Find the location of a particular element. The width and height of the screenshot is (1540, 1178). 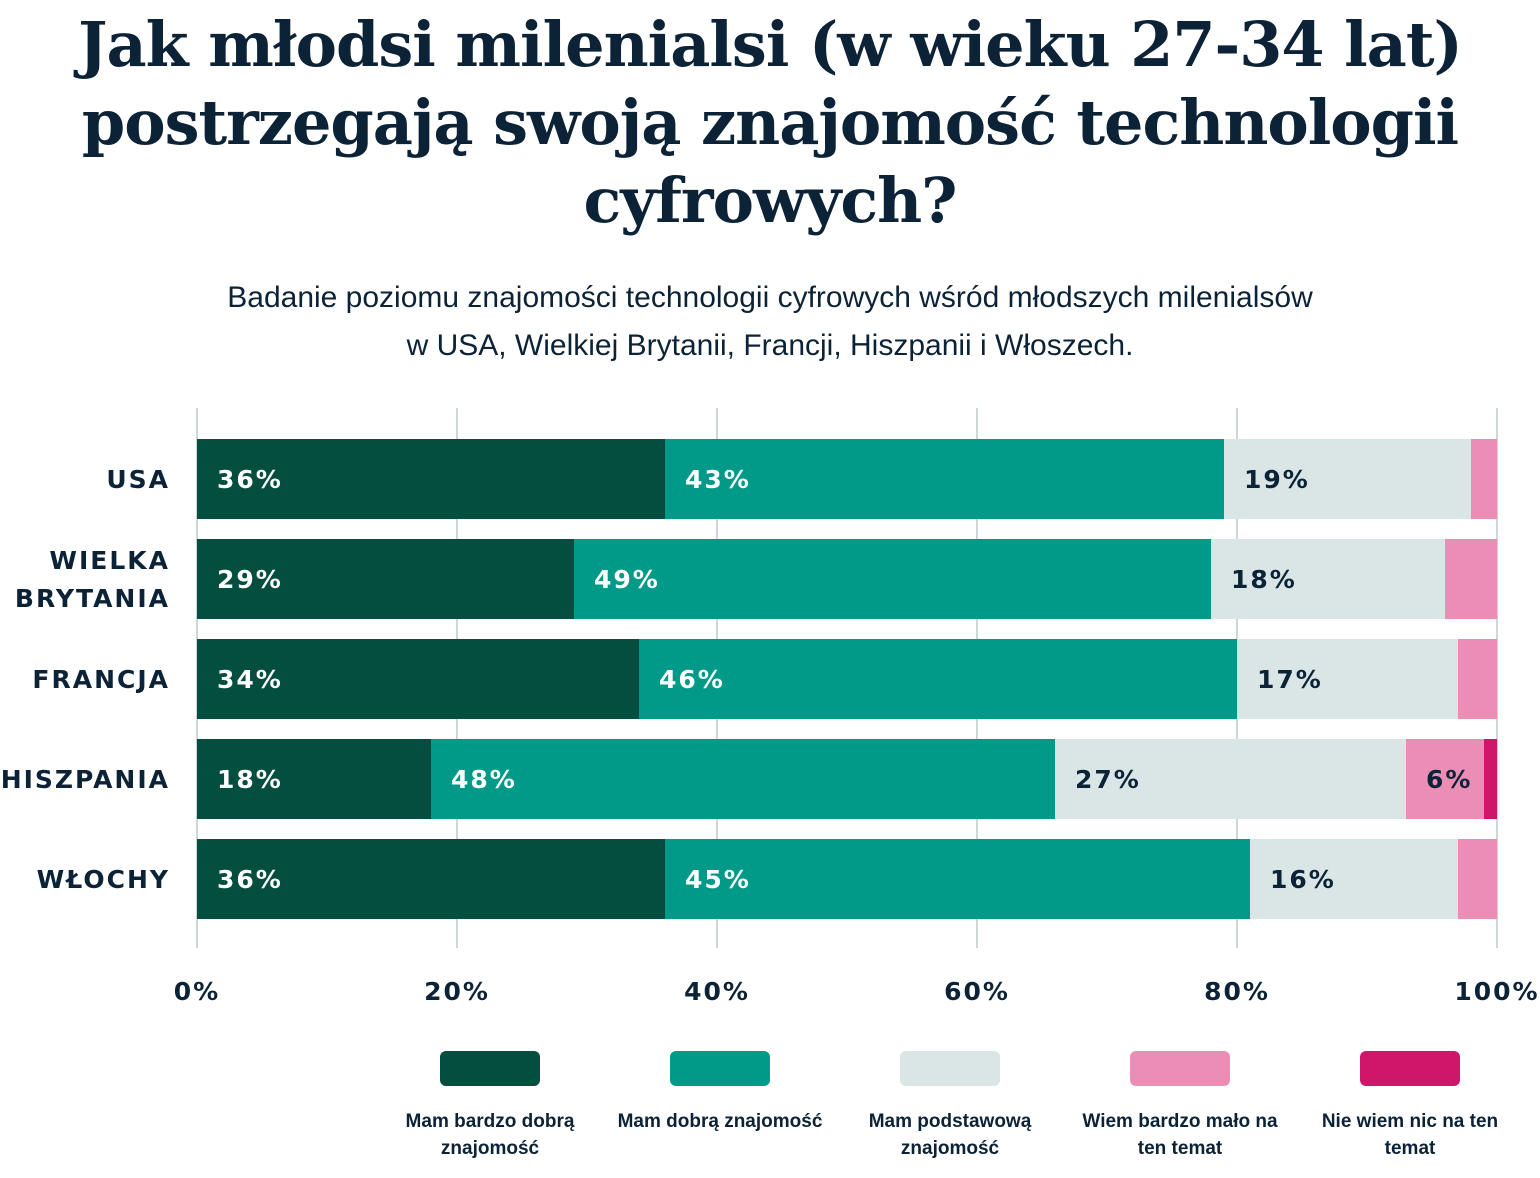

legend-label: Mam bardzo dobrą znajomość is located at coordinates (490, 1135).